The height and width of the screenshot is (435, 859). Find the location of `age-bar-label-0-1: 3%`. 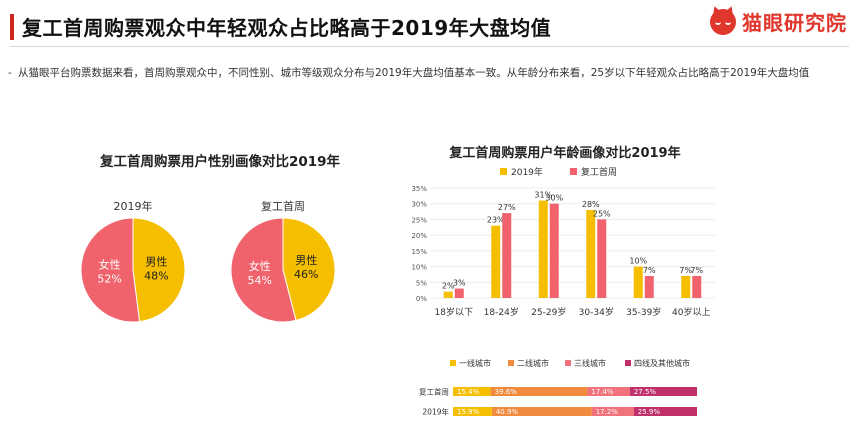

age-bar-label-0-1: 3% is located at coordinates (459, 283).